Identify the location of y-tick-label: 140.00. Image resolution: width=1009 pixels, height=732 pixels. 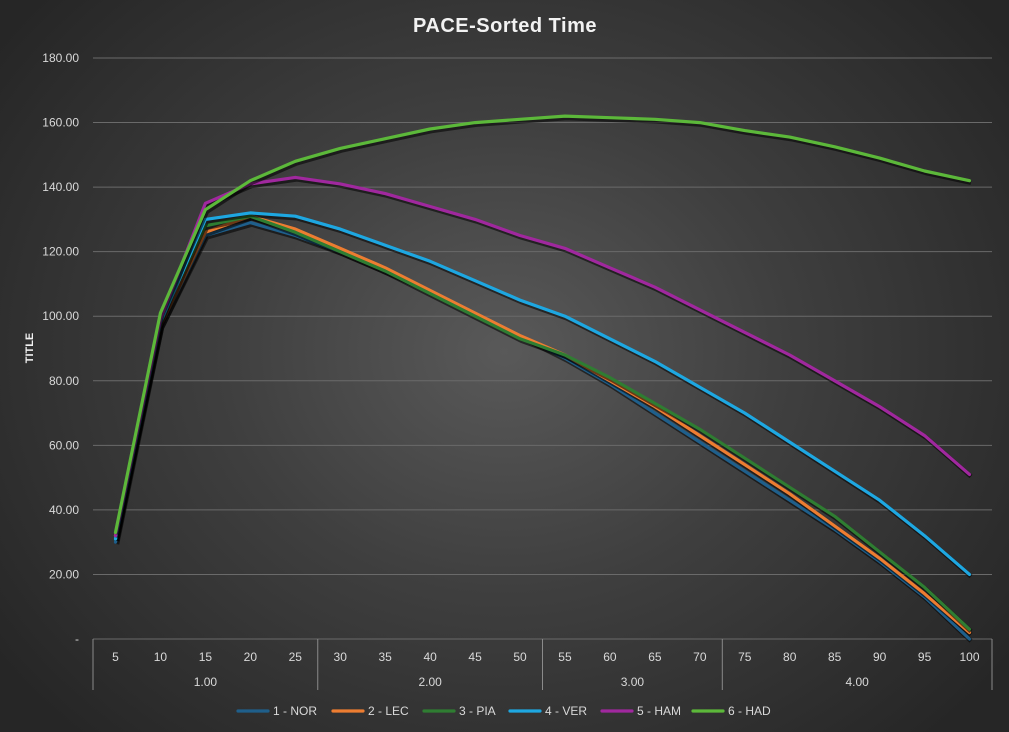
(60, 187).